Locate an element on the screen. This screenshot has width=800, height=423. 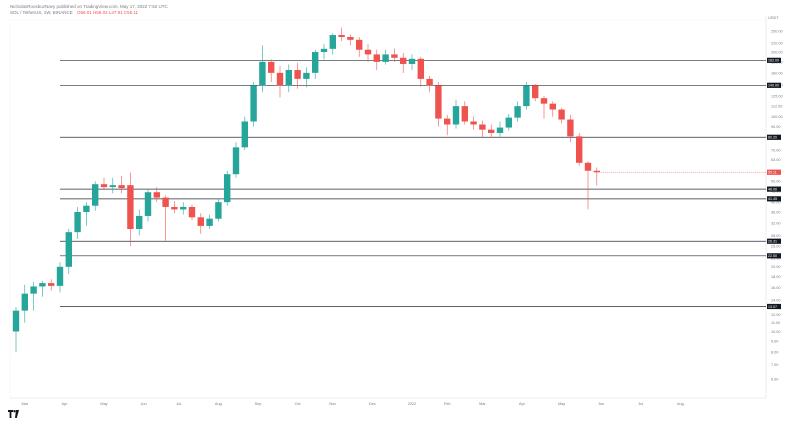
price-tick-label: 12.00 is located at coordinates (776, 315).